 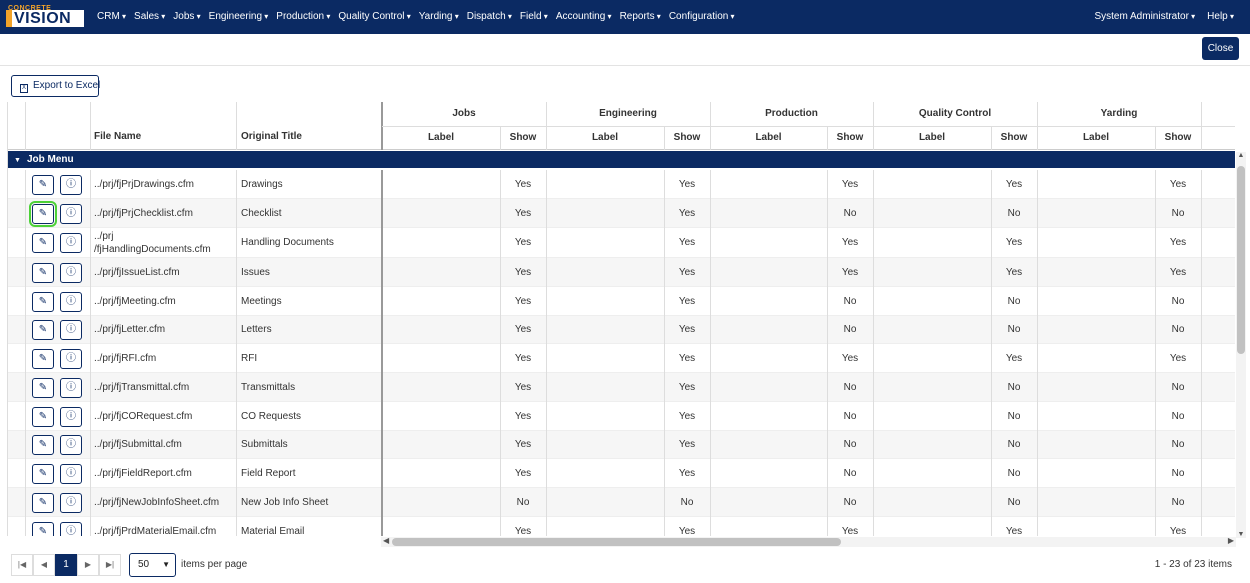 I want to click on scroll-up-icon: ▲, so click(x=1241, y=155).